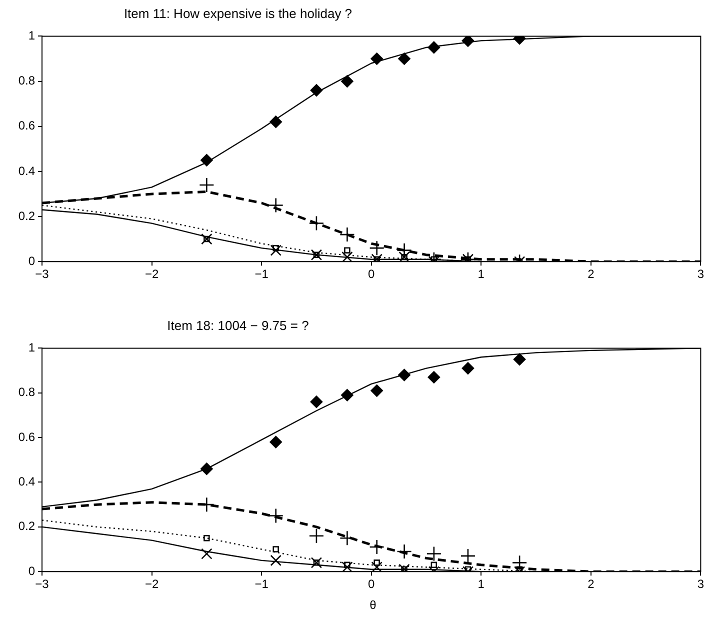  What do you see at coordinates (238, 13) in the screenshot?
I see `chart-title: Item 11: How expensive is the holiday ?` at bounding box center [238, 13].